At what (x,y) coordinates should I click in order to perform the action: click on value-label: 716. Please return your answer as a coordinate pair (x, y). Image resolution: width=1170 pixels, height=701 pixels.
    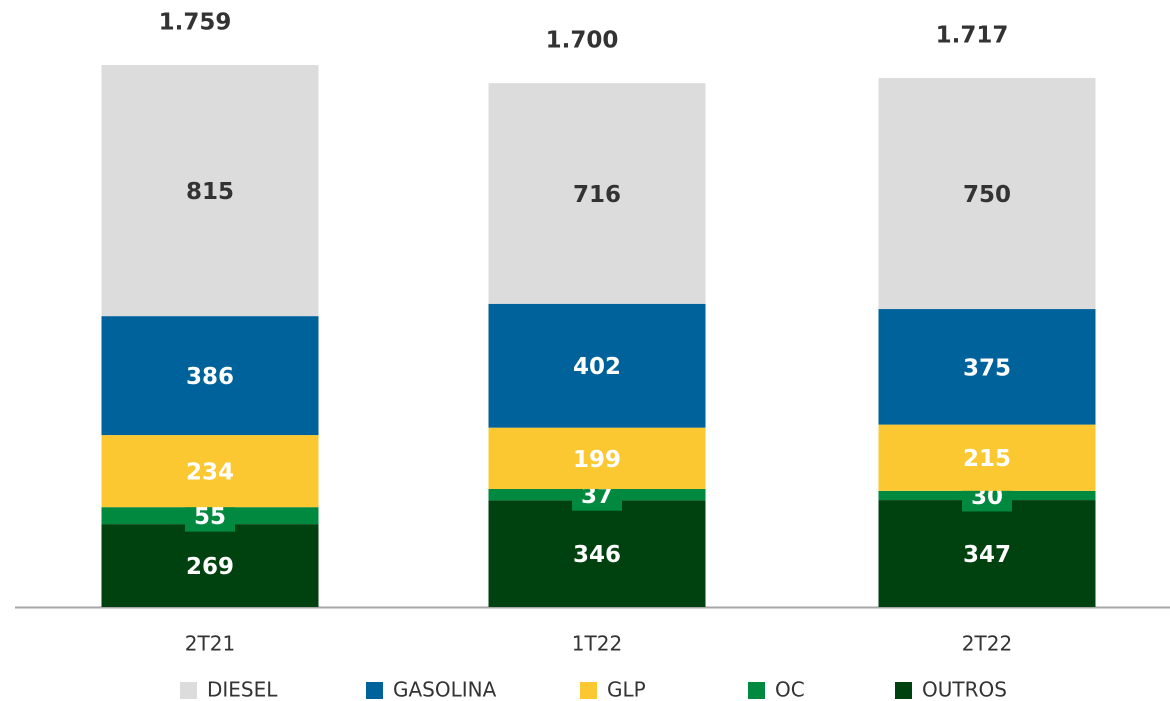
    Looking at the image, I should click on (597, 195).